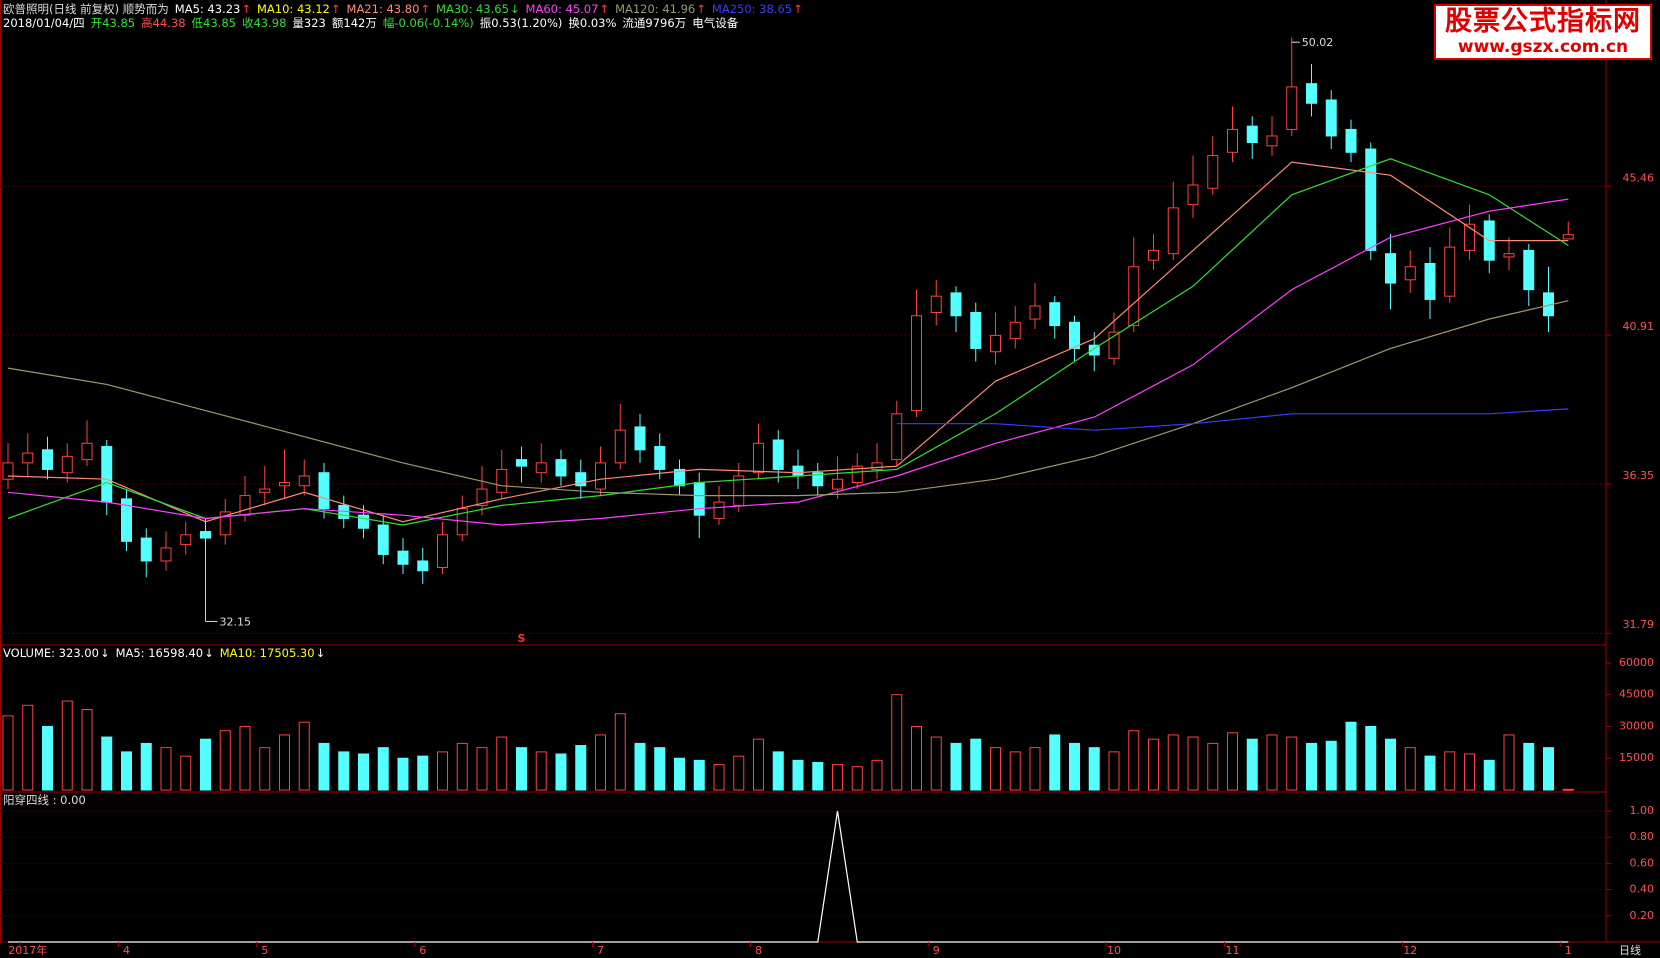  I want to click on quote-field: 额142万, so click(354, 23).